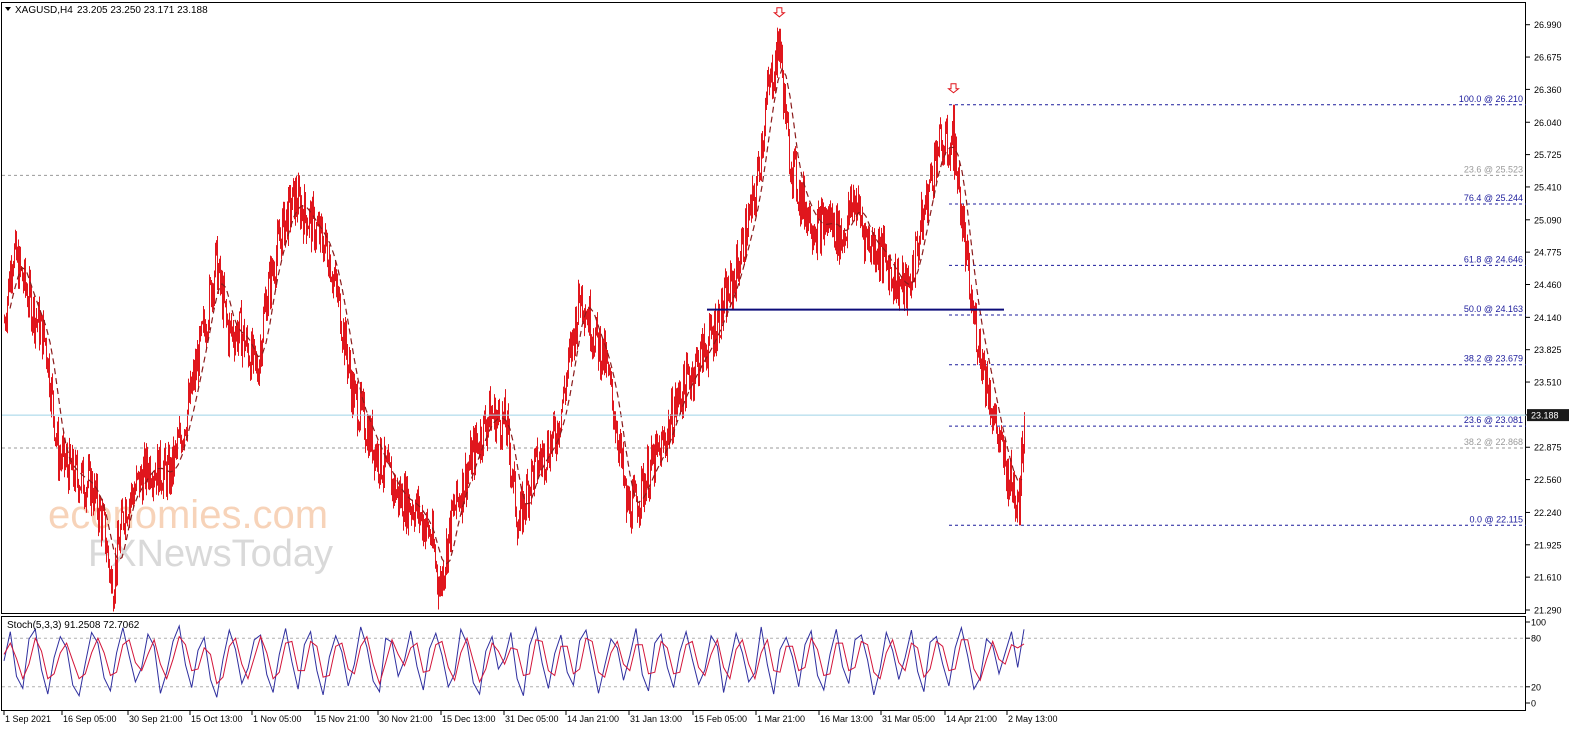 This screenshot has width=1596, height=743. What do you see at coordinates (846, 719) in the screenshot?
I see `time-tick-label: 16 Mar 13:00` at bounding box center [846, 719].